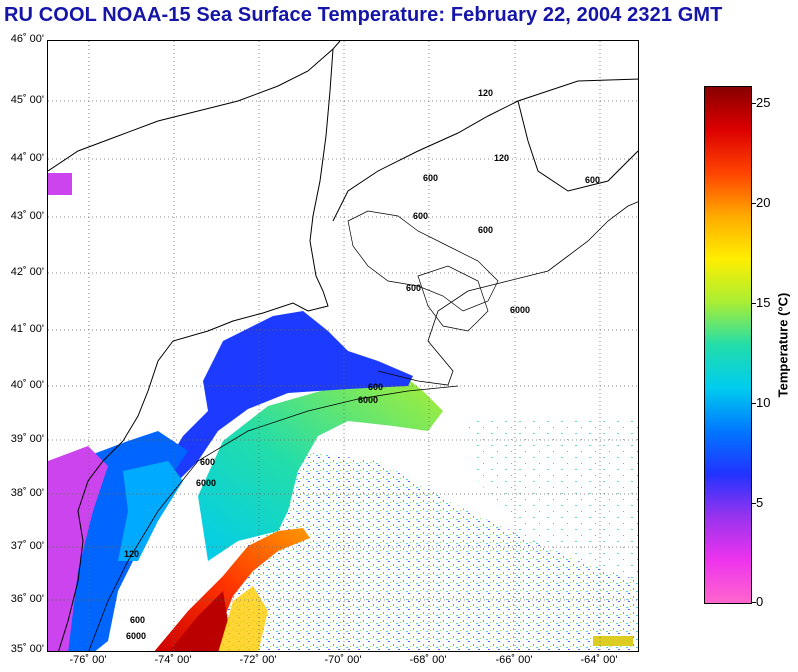 The image size is (798, 672). What do you see at coordinates (763, 202) in the screenshot?
I see `colorbar-tick-20: 20` at bounding box center [763, 202].